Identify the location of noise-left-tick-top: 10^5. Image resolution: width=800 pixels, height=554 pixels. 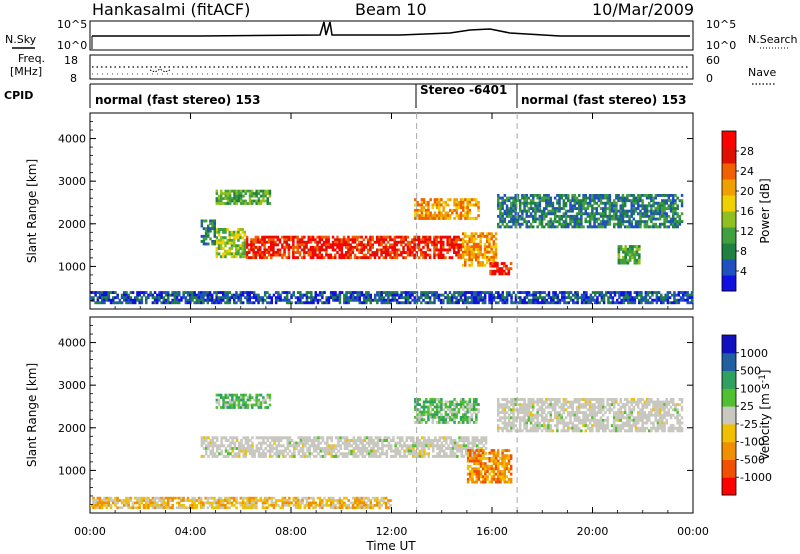
(72, 24).